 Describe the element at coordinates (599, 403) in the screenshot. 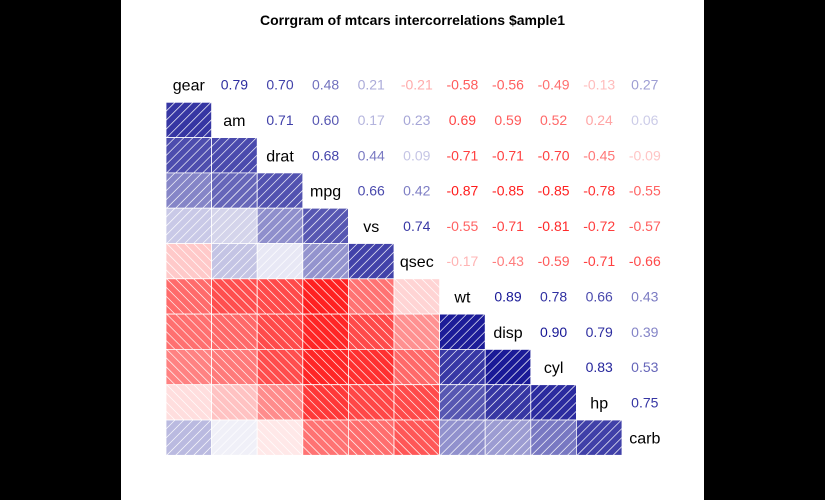

I see `diagonal-label-hp: hp` at that location.